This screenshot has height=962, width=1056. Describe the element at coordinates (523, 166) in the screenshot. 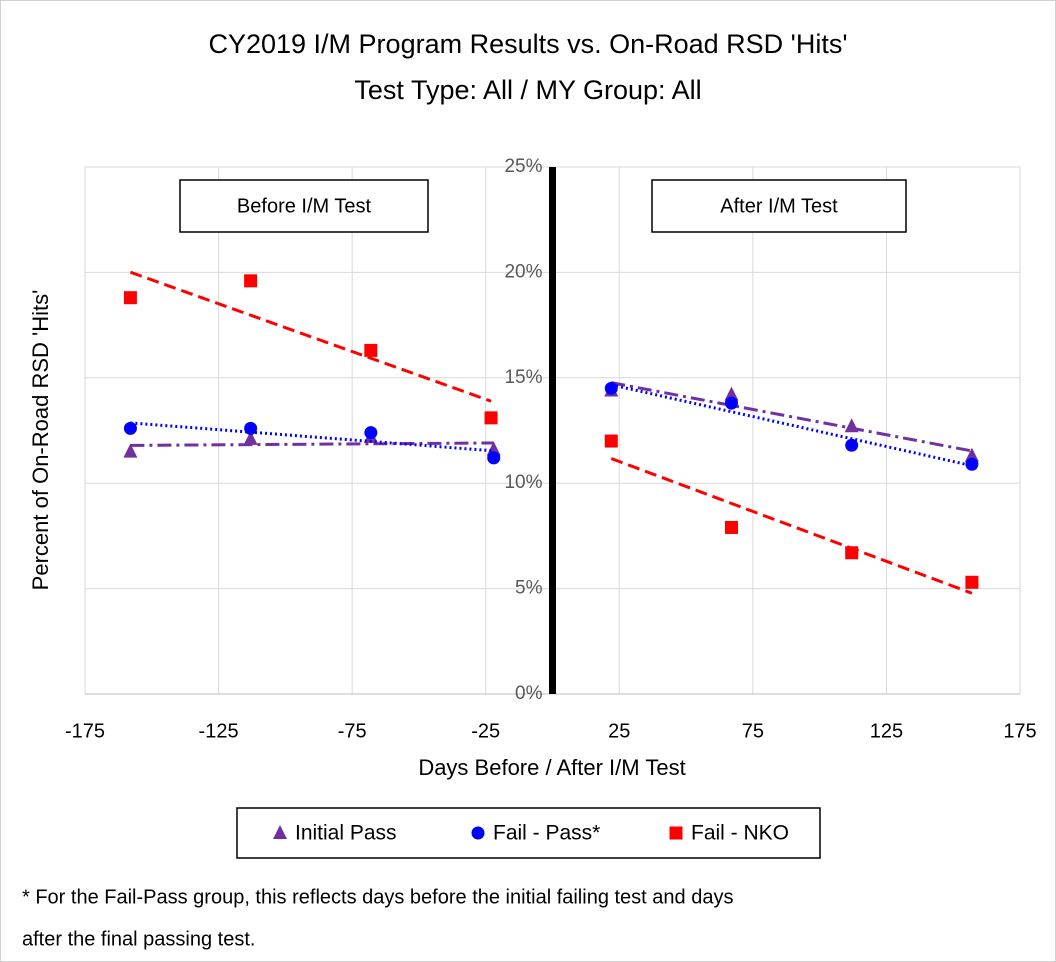

I see `y-tick-label: 25%` at that location.